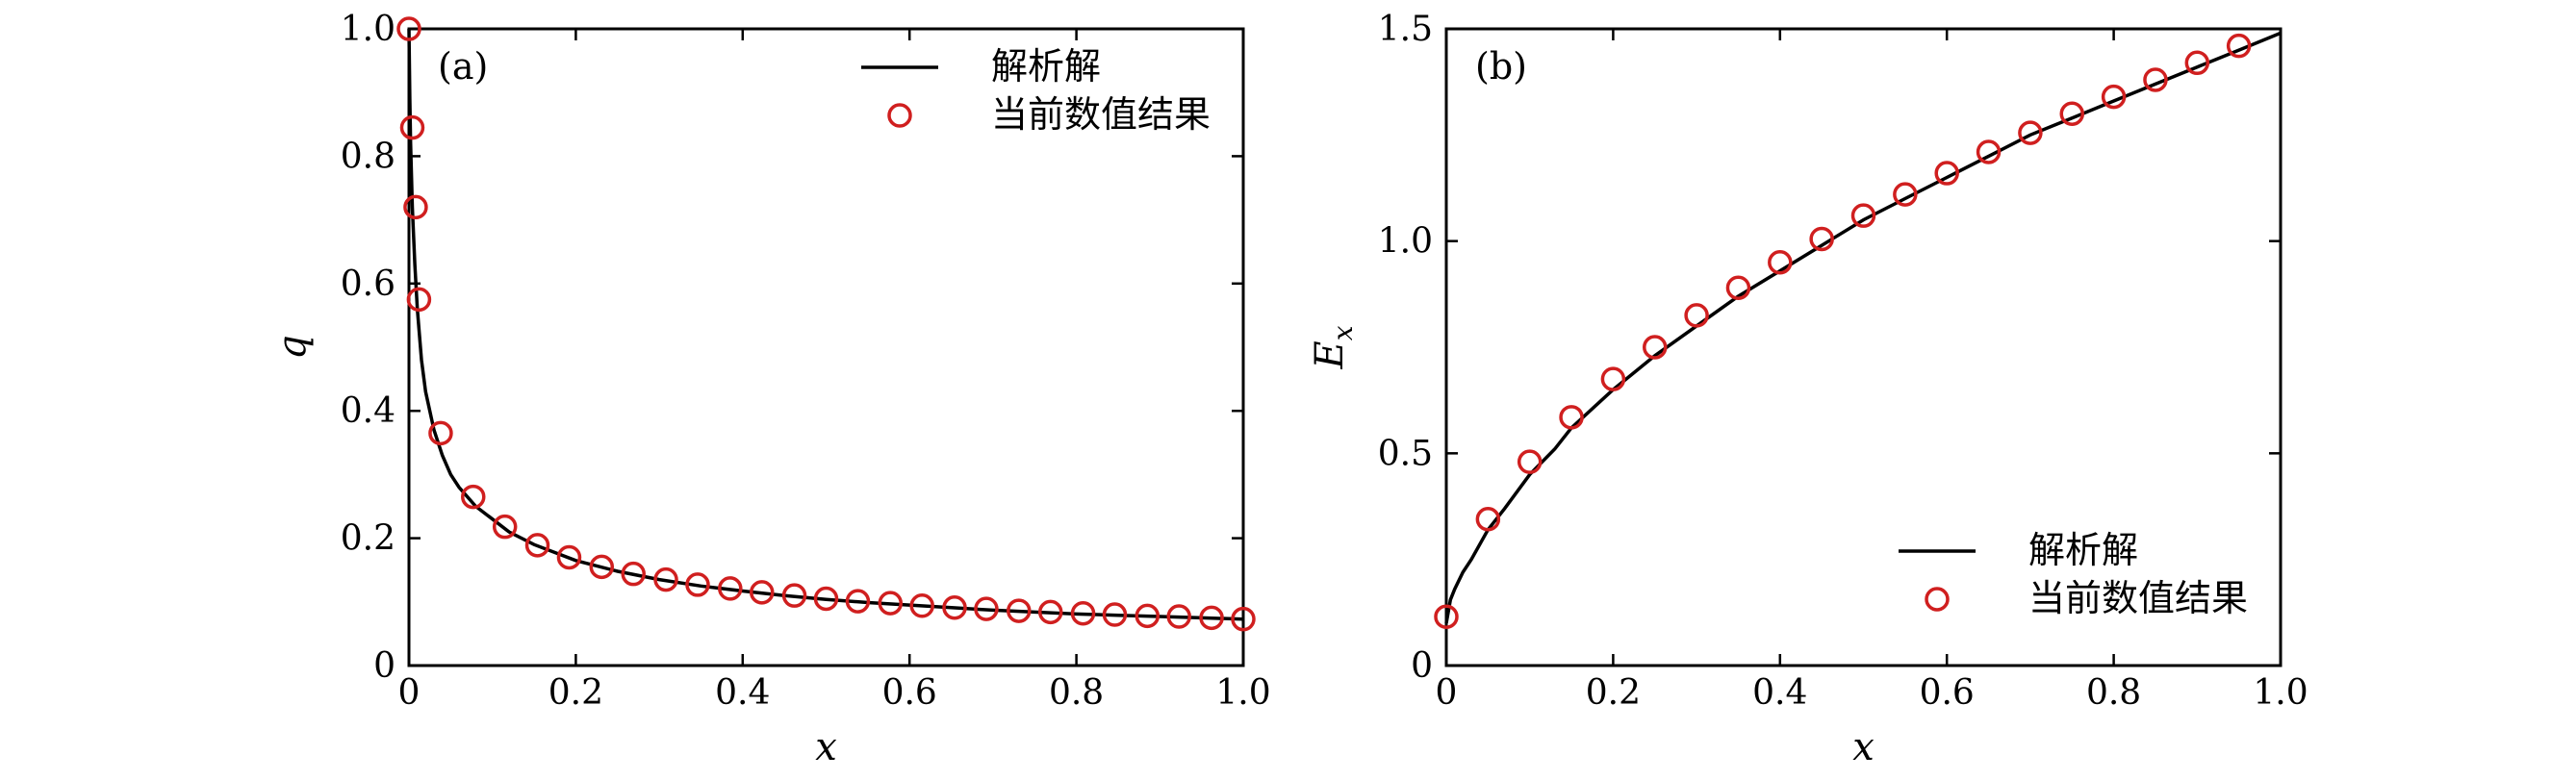  I want to click on y-tick-label: 0.4, so click(368, 411).